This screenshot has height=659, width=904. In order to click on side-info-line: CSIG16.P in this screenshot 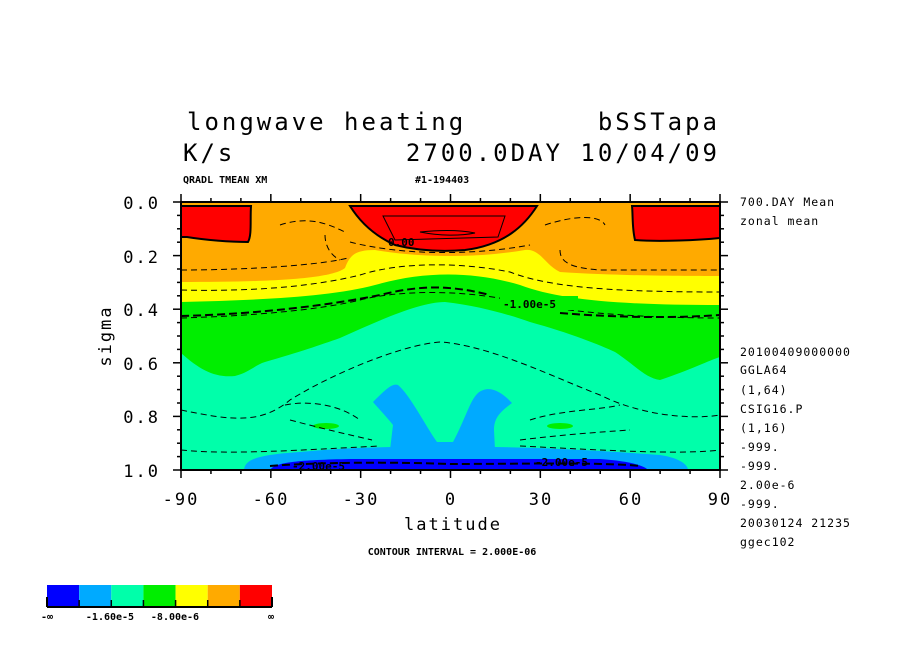, I will do `click(771, 409)`.